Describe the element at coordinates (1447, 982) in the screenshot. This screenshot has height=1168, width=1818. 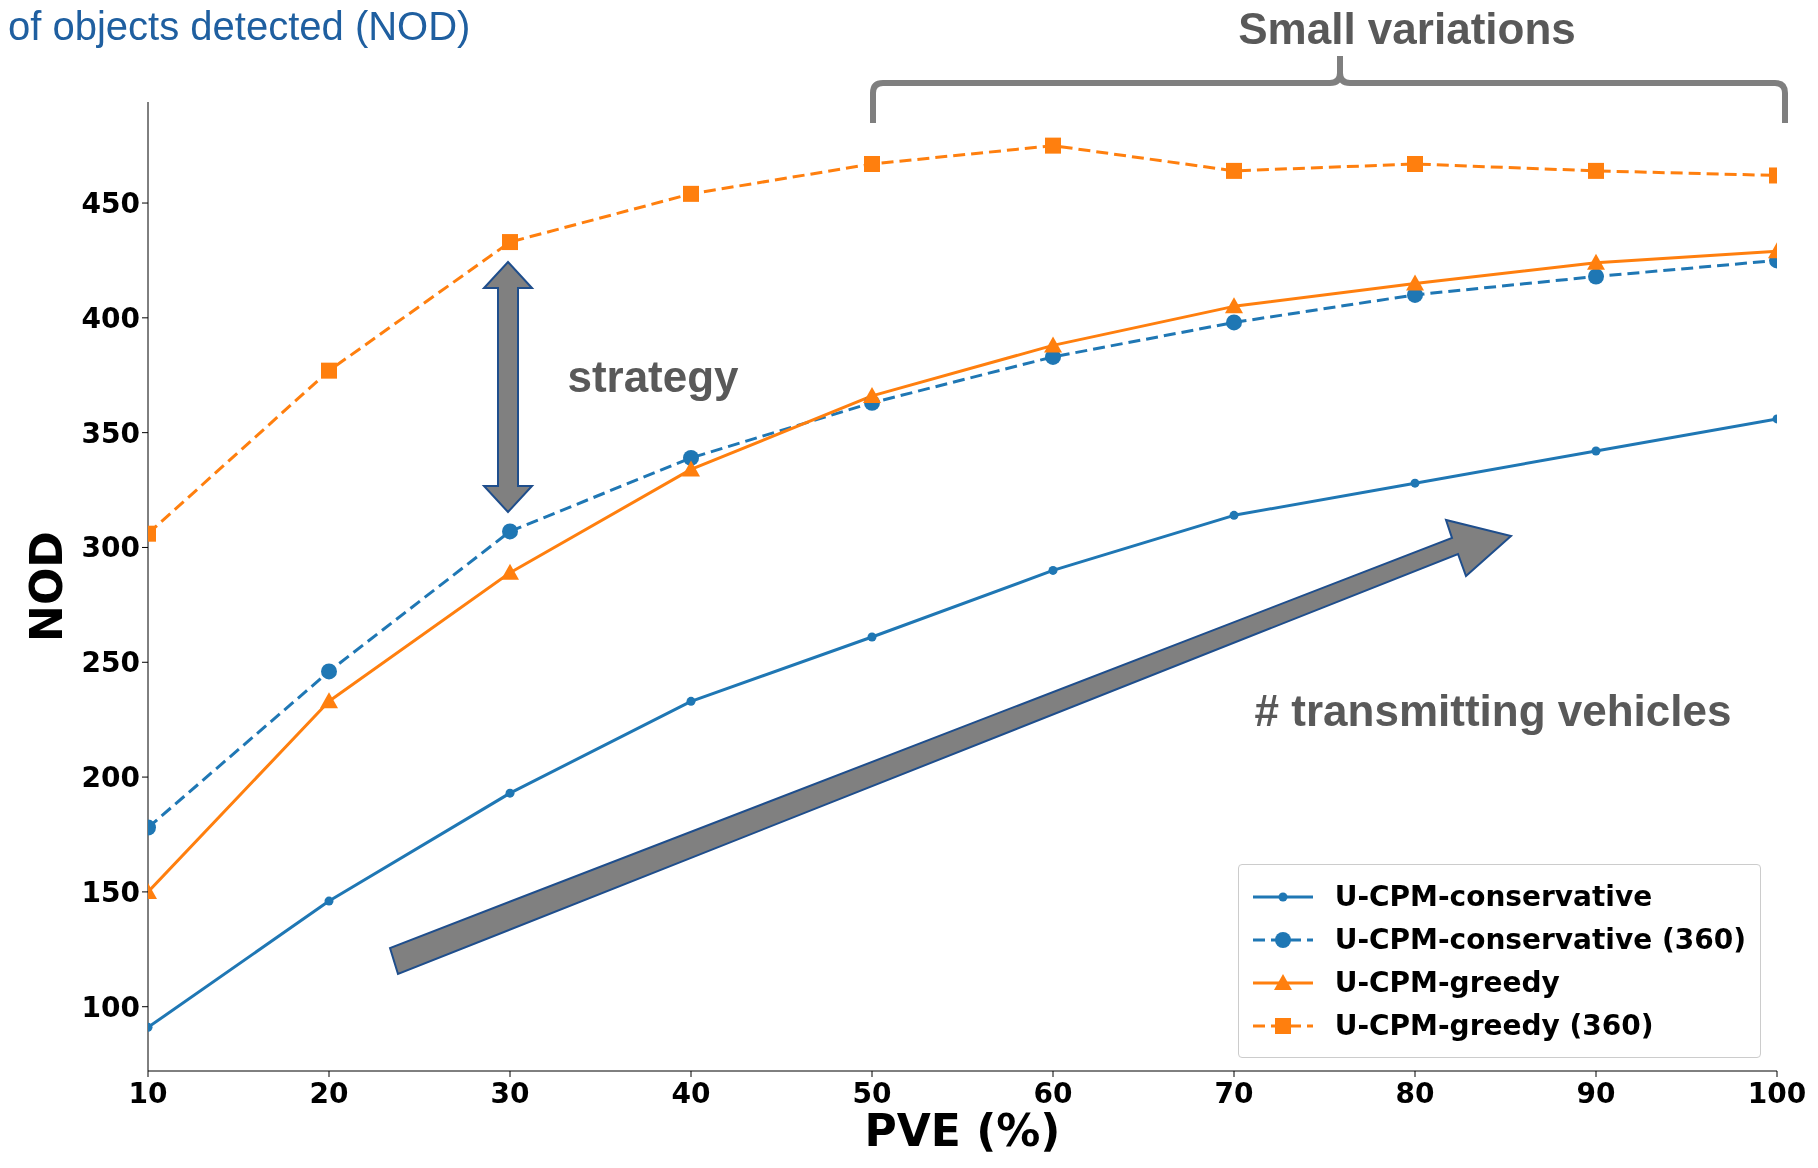
I see `legend-label: U-CPM-greedy` at that location.